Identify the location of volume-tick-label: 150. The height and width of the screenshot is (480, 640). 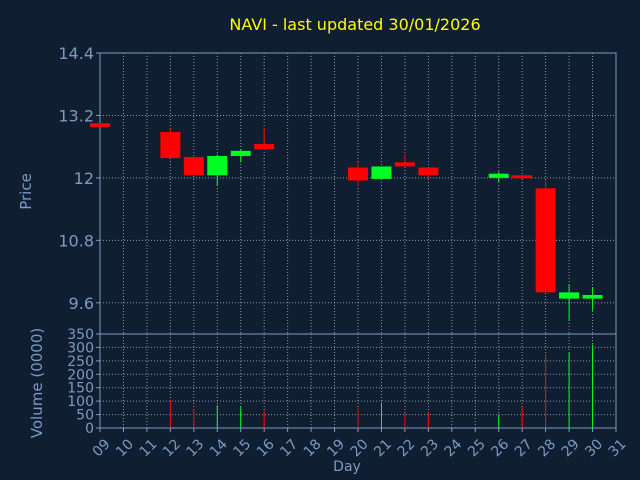
(80, 389).